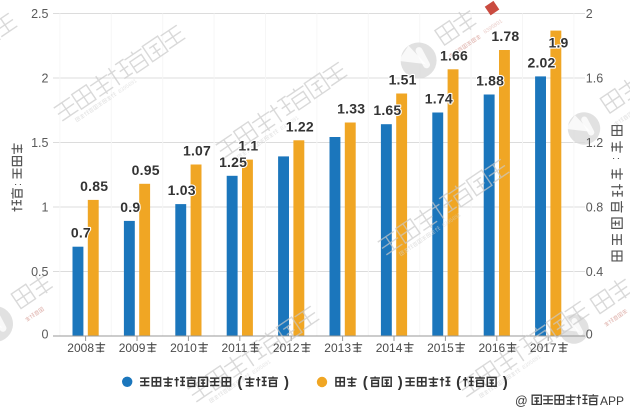  What do you see at coordinates (594, 78) in the screenshot?
I see `svg-text: 1.6` at bounding box center [594, 78].